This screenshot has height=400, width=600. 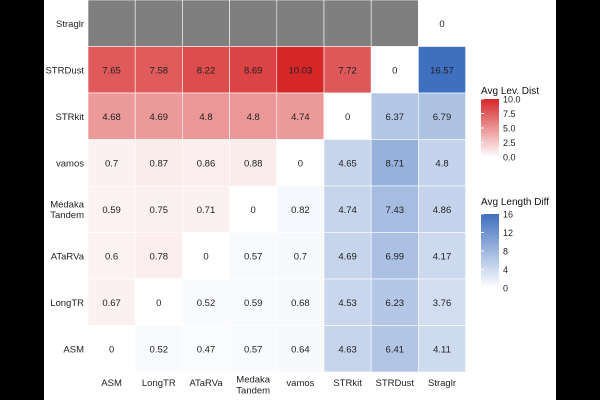 What do you see at coordinates (490, 128) in the screenshot?
I see `legend-lev-dist-colorbar` at bounding box center [490, 128].